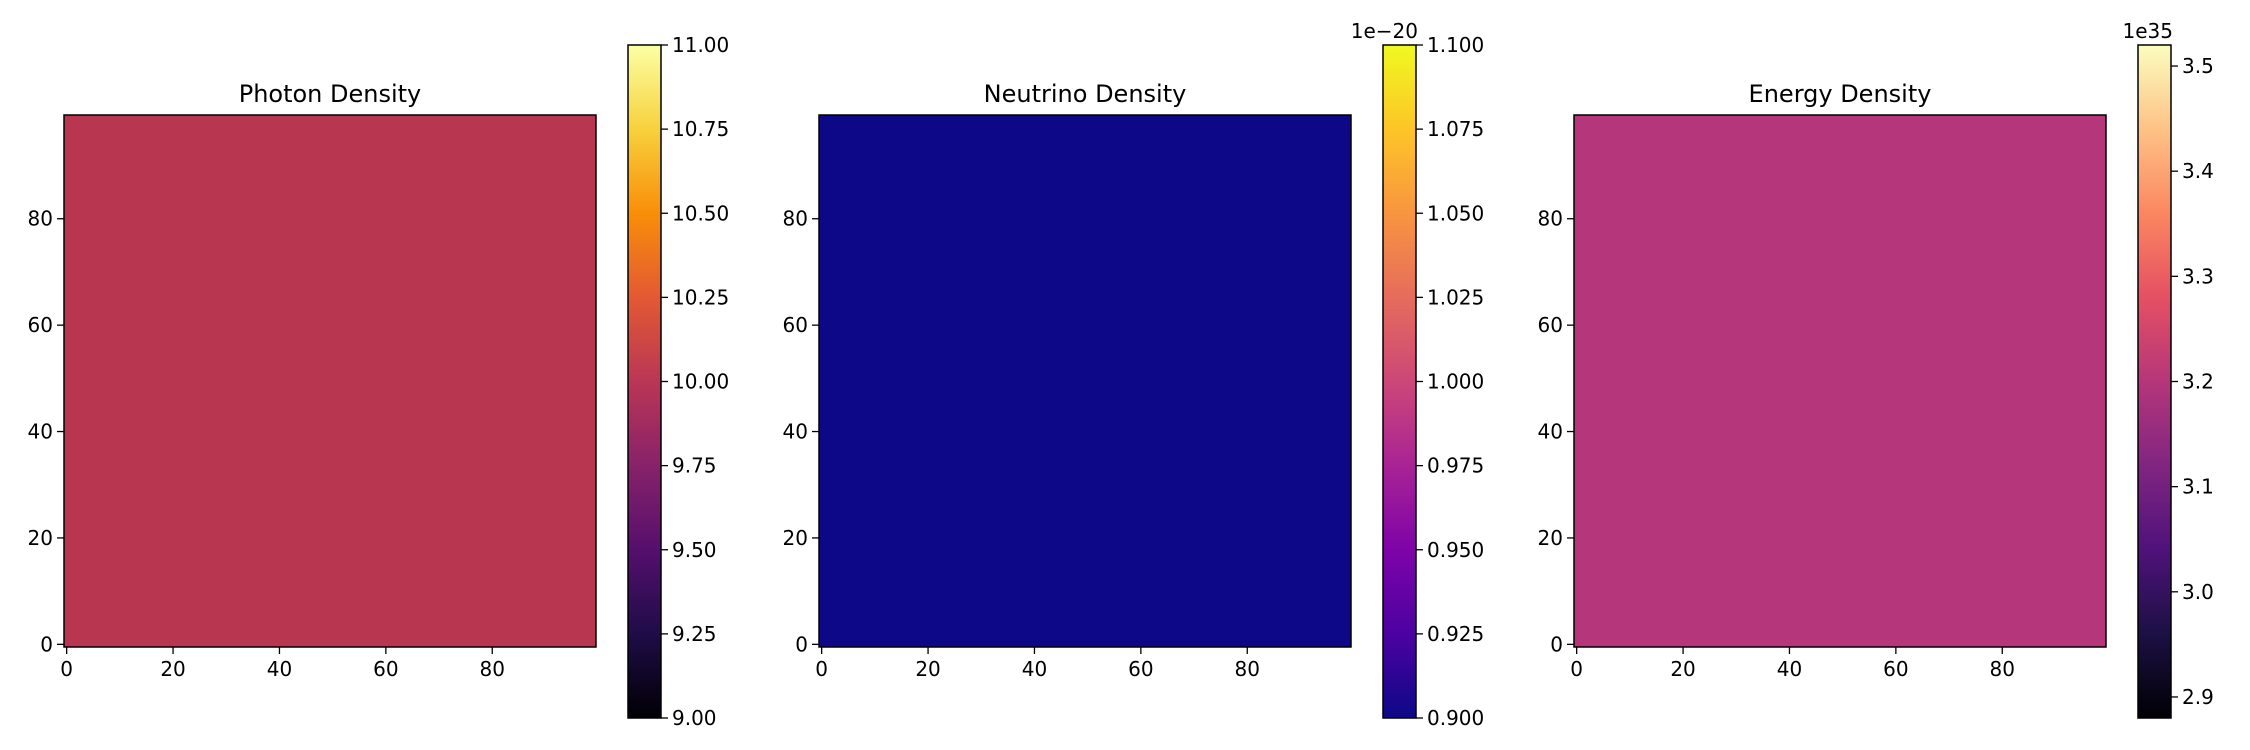 Image resolution: width=2250 pixels, height=750 pixels. I want to click on colorbar-tick-label: 0.925, so click(1455, 634).